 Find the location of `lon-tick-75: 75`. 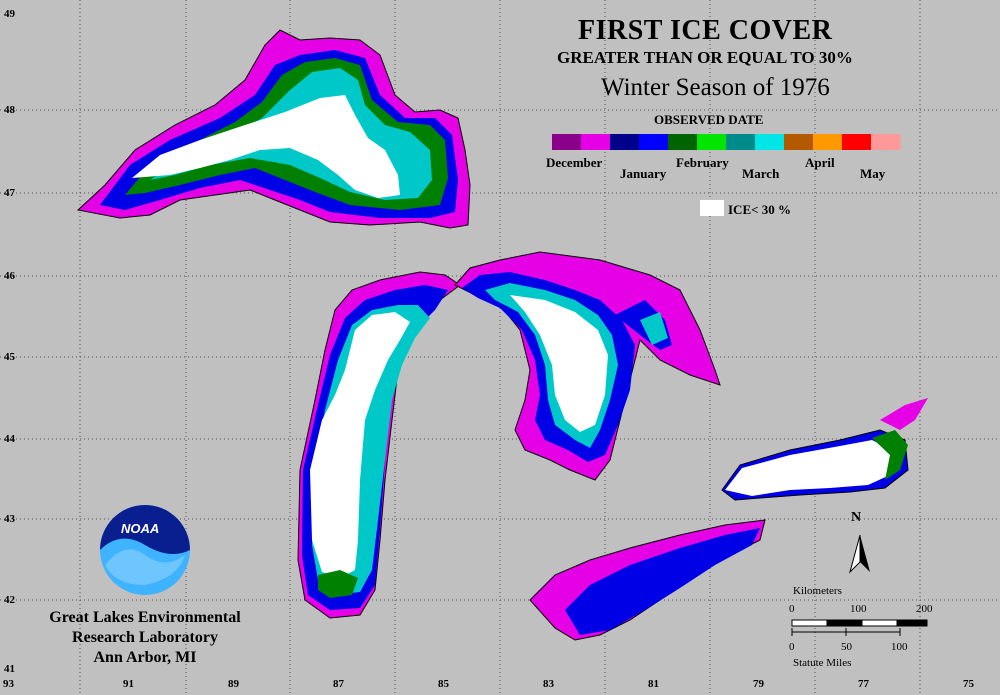

lon-tick-75: 75 is located at coordinates (968, 684).